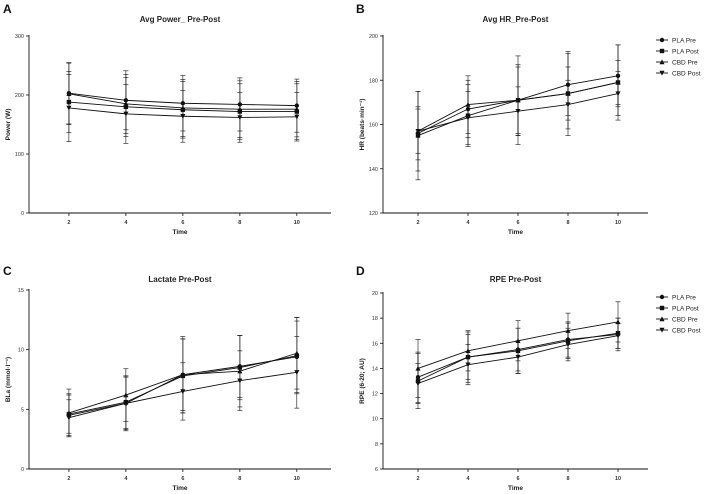 The height and width of the screenshot is (494, 709). I want to click on y-tick-label: 8, so click(376, 445).